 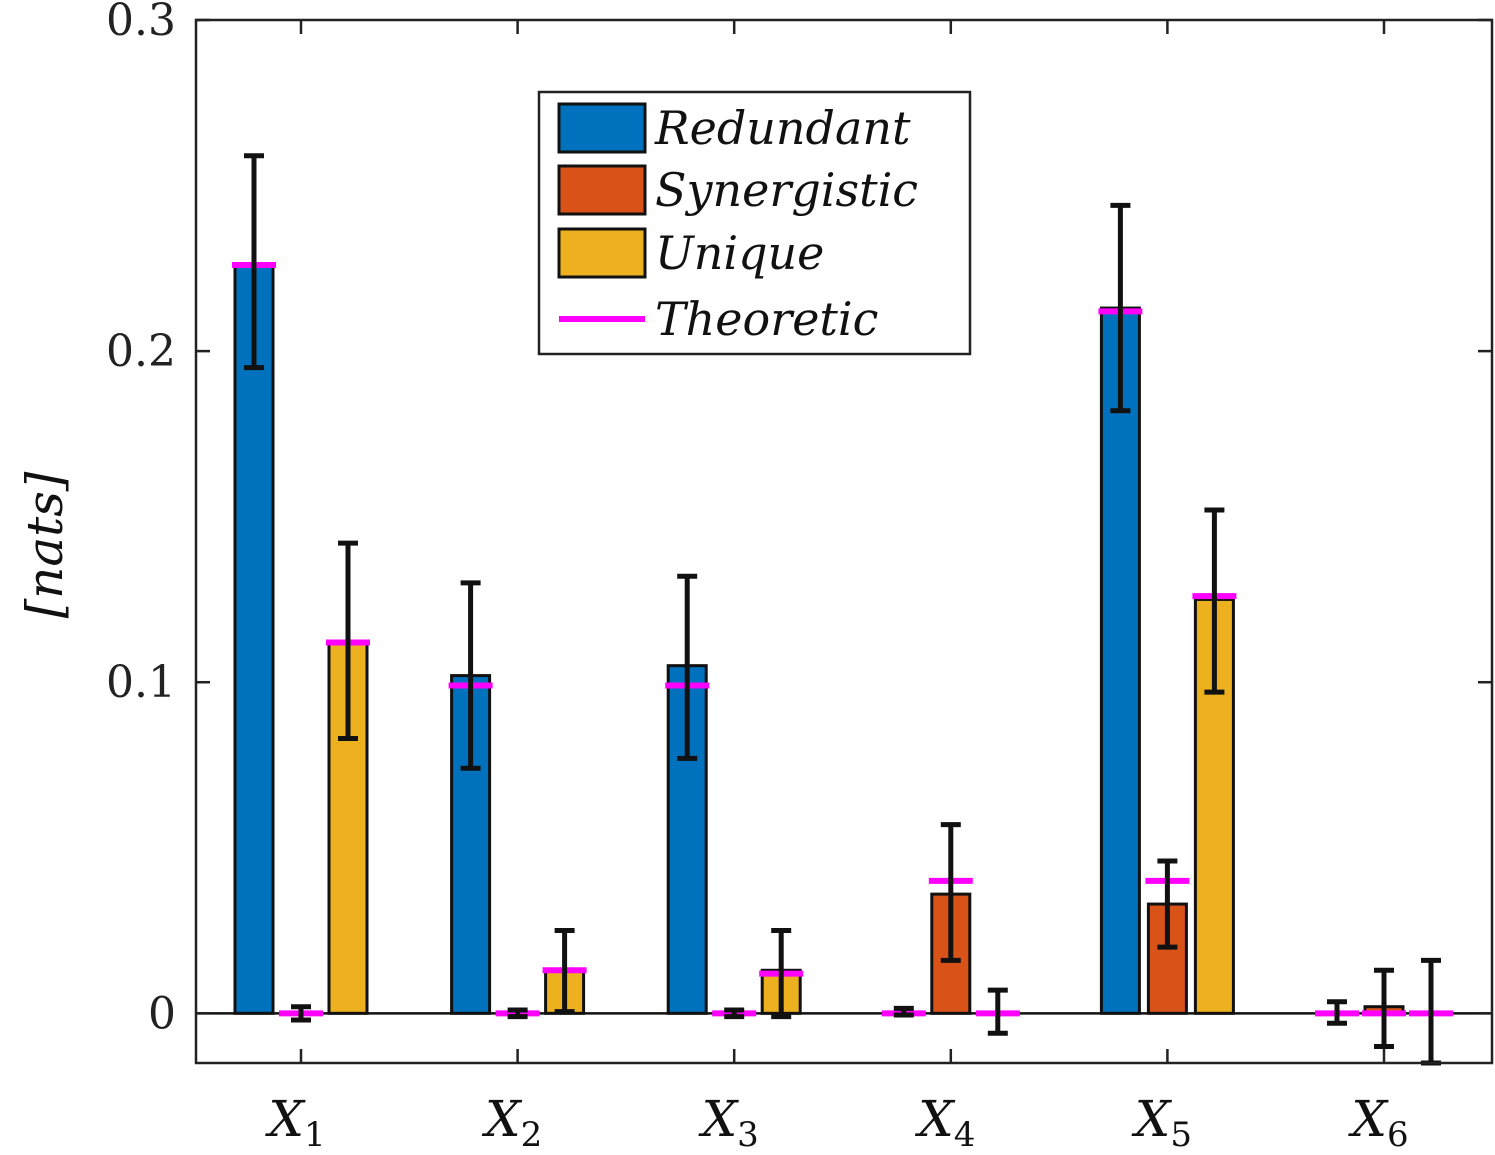 What do you see at coordinates (602, 190) in the screenshot?
I see `legend-swatch-synergistic` at bounding box center [602, 190].